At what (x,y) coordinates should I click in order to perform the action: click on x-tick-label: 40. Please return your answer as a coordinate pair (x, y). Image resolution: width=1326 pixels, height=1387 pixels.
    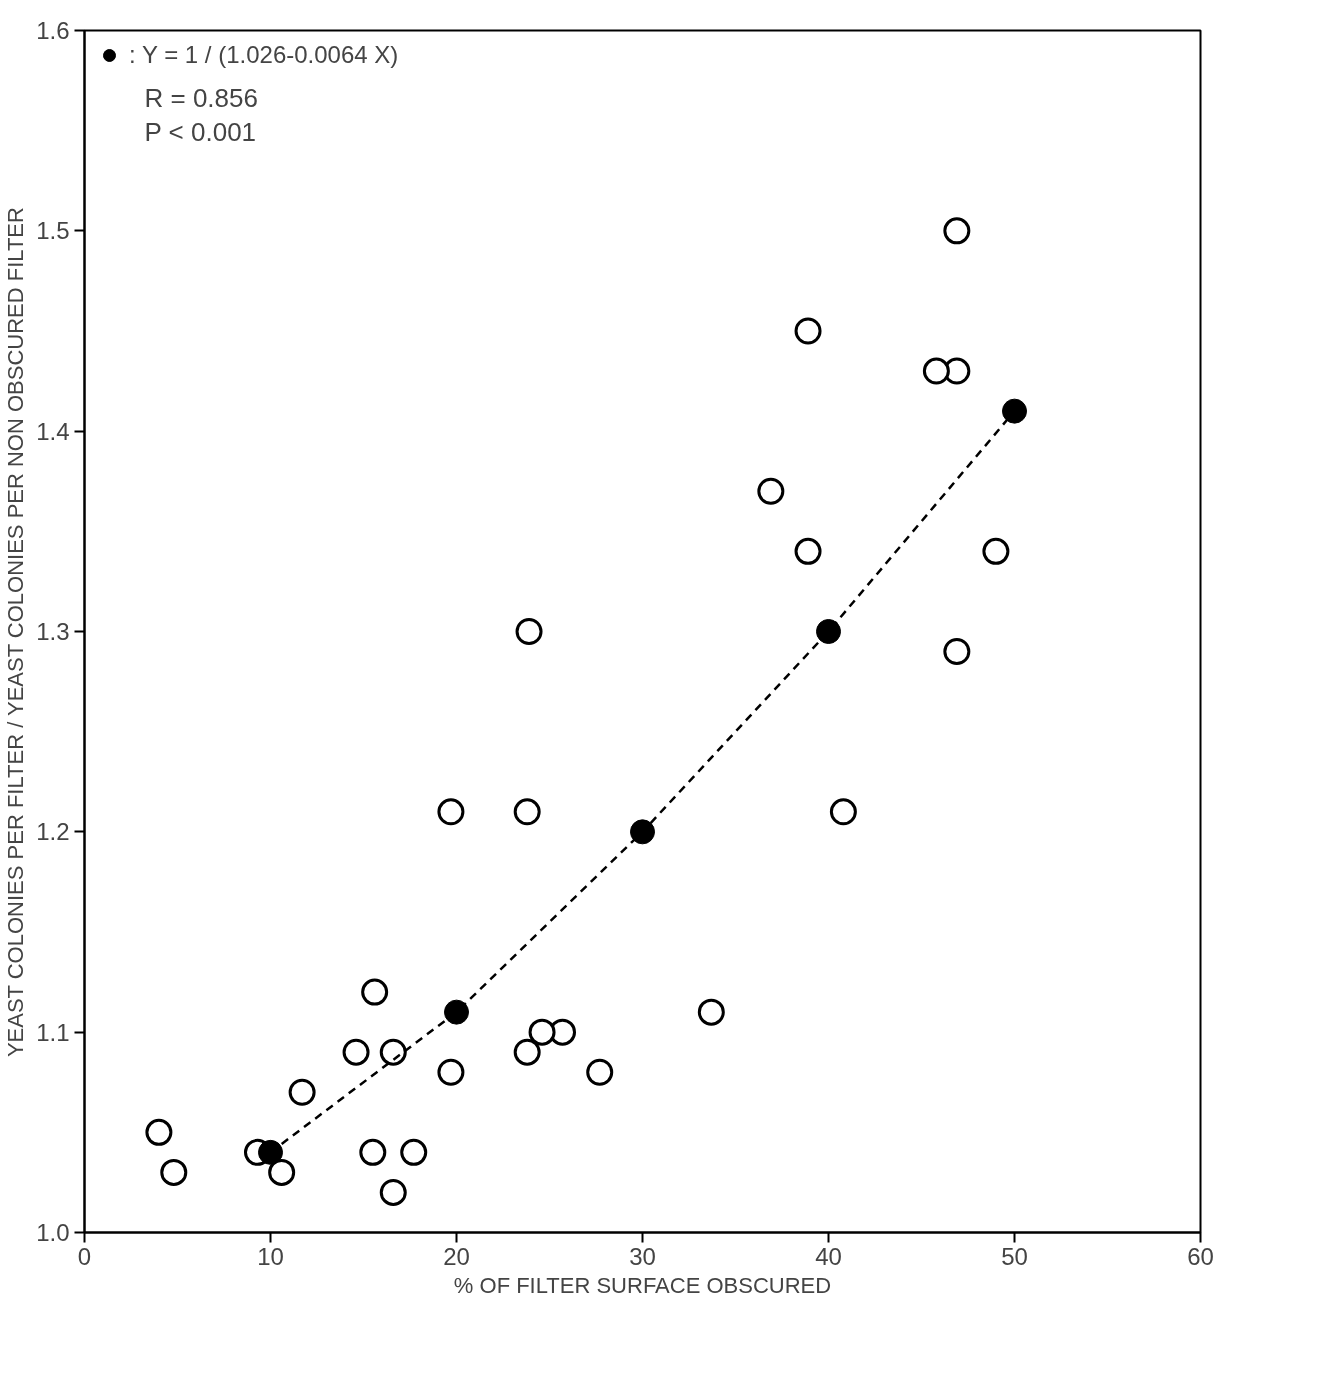
    Looking at the image, I should click on (828, 1256).